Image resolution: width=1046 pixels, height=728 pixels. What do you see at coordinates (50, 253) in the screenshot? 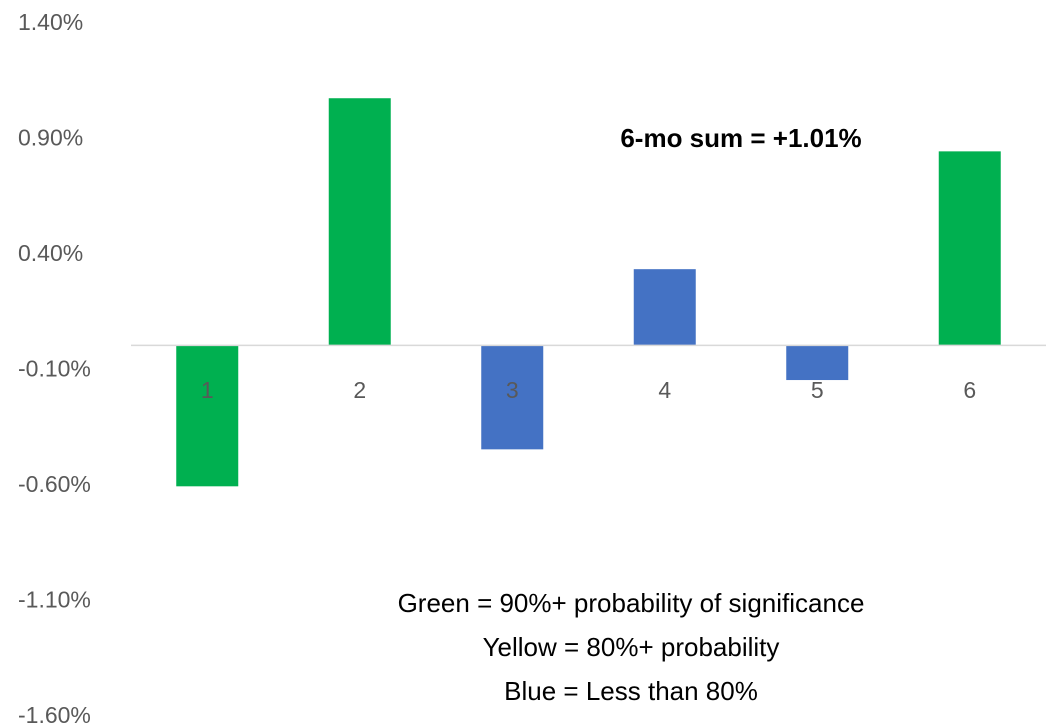
I see `y-tick-label: 0.40%` at bounding box center [50, 253].